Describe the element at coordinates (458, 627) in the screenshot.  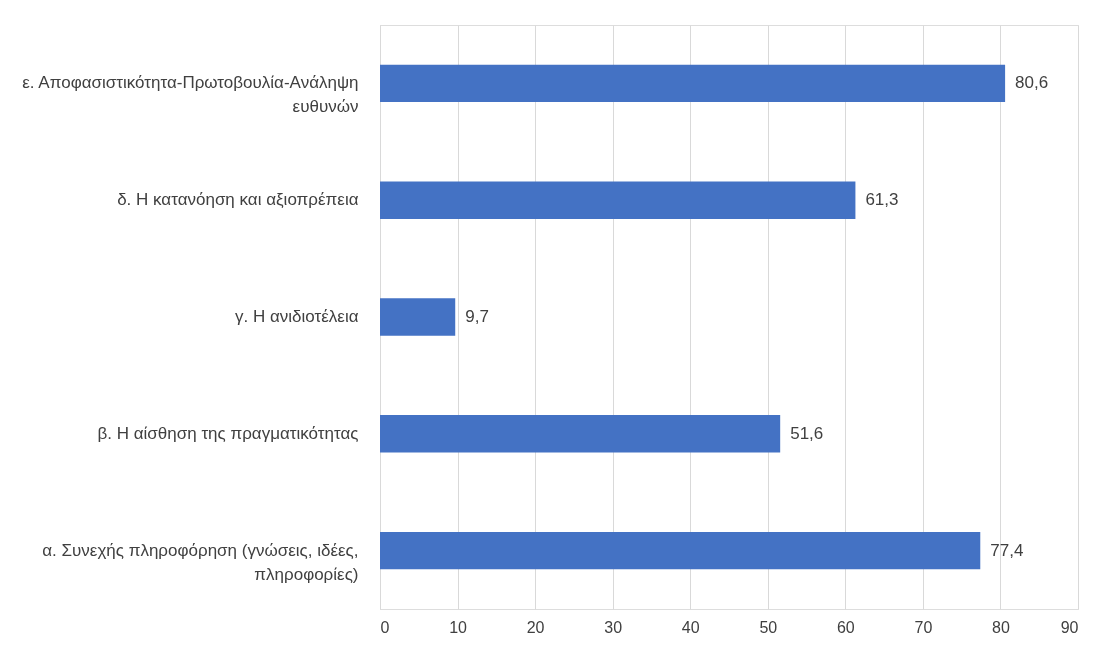
I see `x-tick-label: 10` at that location.